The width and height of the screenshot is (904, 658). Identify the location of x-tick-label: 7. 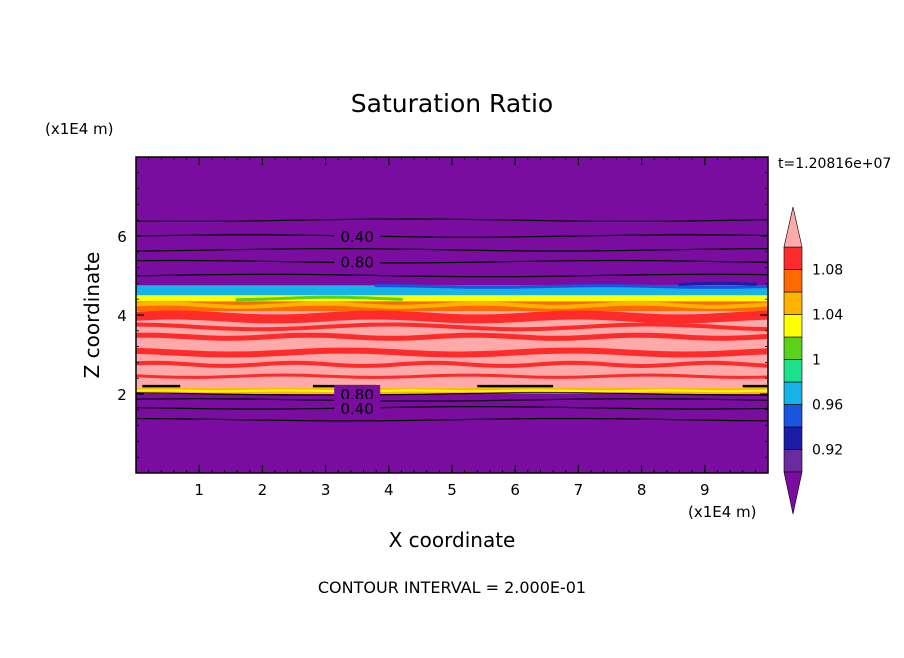
(579, 490).